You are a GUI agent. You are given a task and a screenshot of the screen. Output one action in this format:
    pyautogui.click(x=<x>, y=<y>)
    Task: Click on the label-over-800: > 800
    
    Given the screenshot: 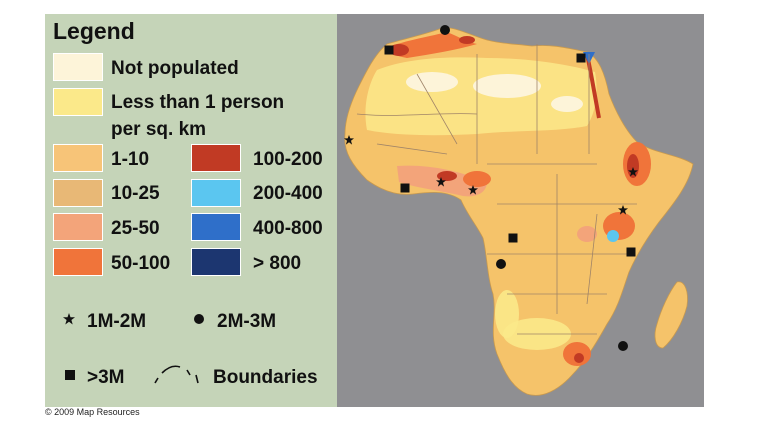 What is the action you would take?
    pyautogui.click(x=277, y=263)
    